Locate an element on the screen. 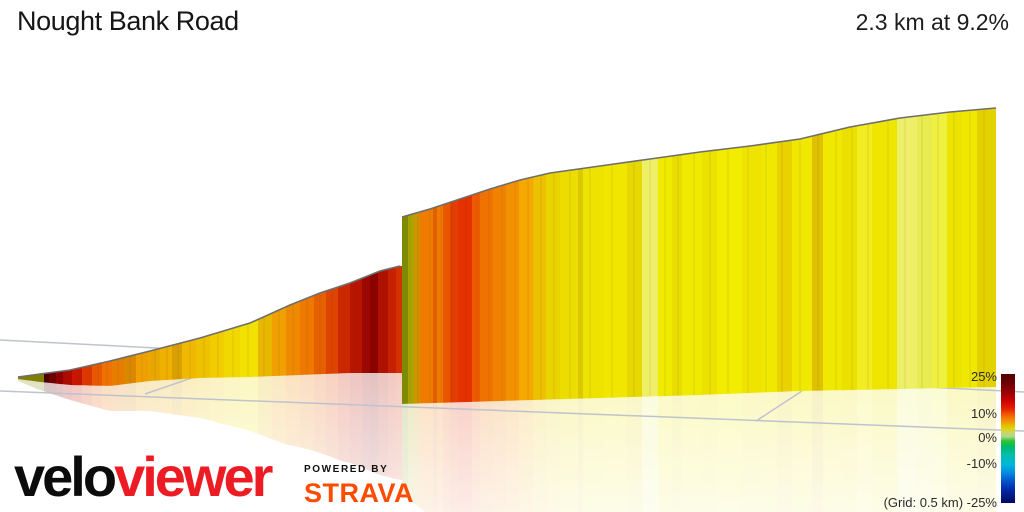  climb-summary: 2.3 km at 9.2% is located at coordinates (932, 22).